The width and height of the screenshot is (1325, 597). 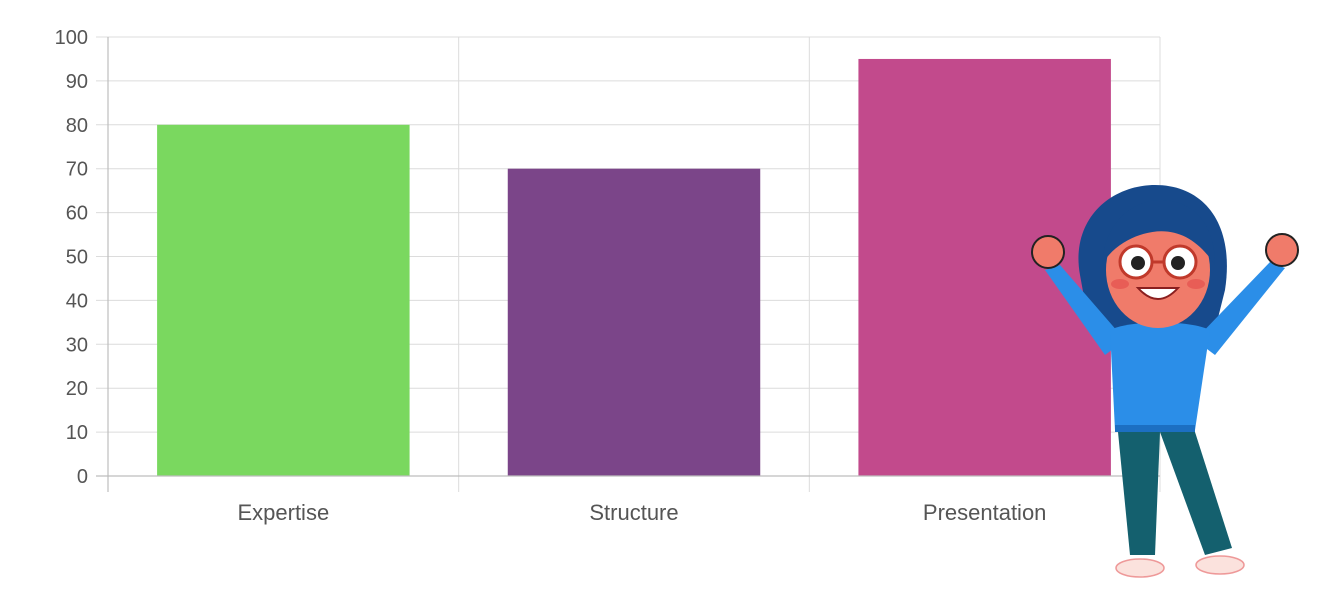 I want to click on y-tick-labels: 0 10 20 30 40 50 60 70 80 90 100, so click(x=71, y=257).